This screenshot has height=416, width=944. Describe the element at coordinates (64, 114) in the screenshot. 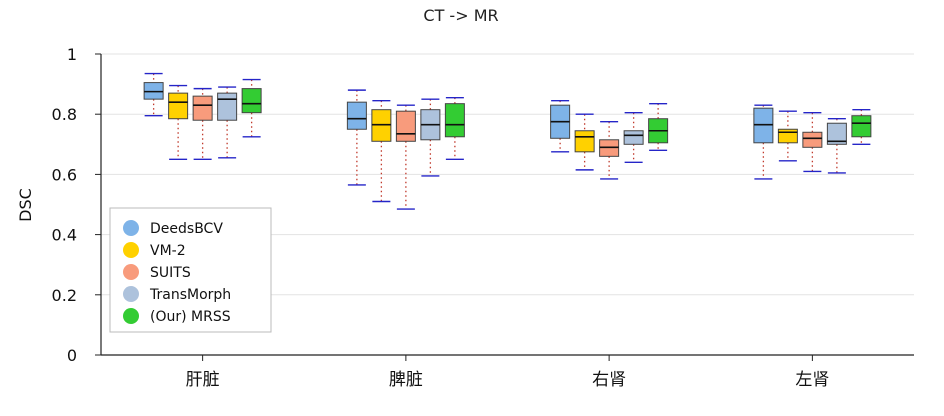

I see `y-tick-label: 0.8` at that location.